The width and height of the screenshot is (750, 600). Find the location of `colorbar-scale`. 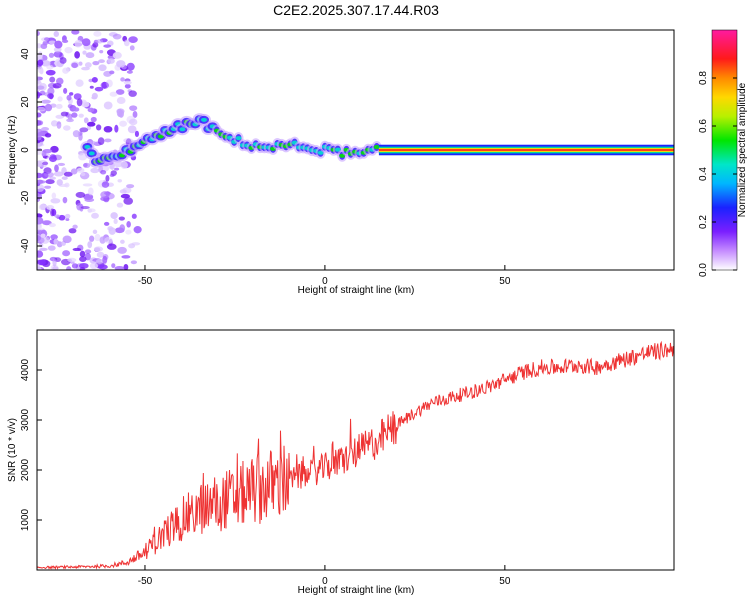

colorbar-scale is located at coordinates (724, 150).